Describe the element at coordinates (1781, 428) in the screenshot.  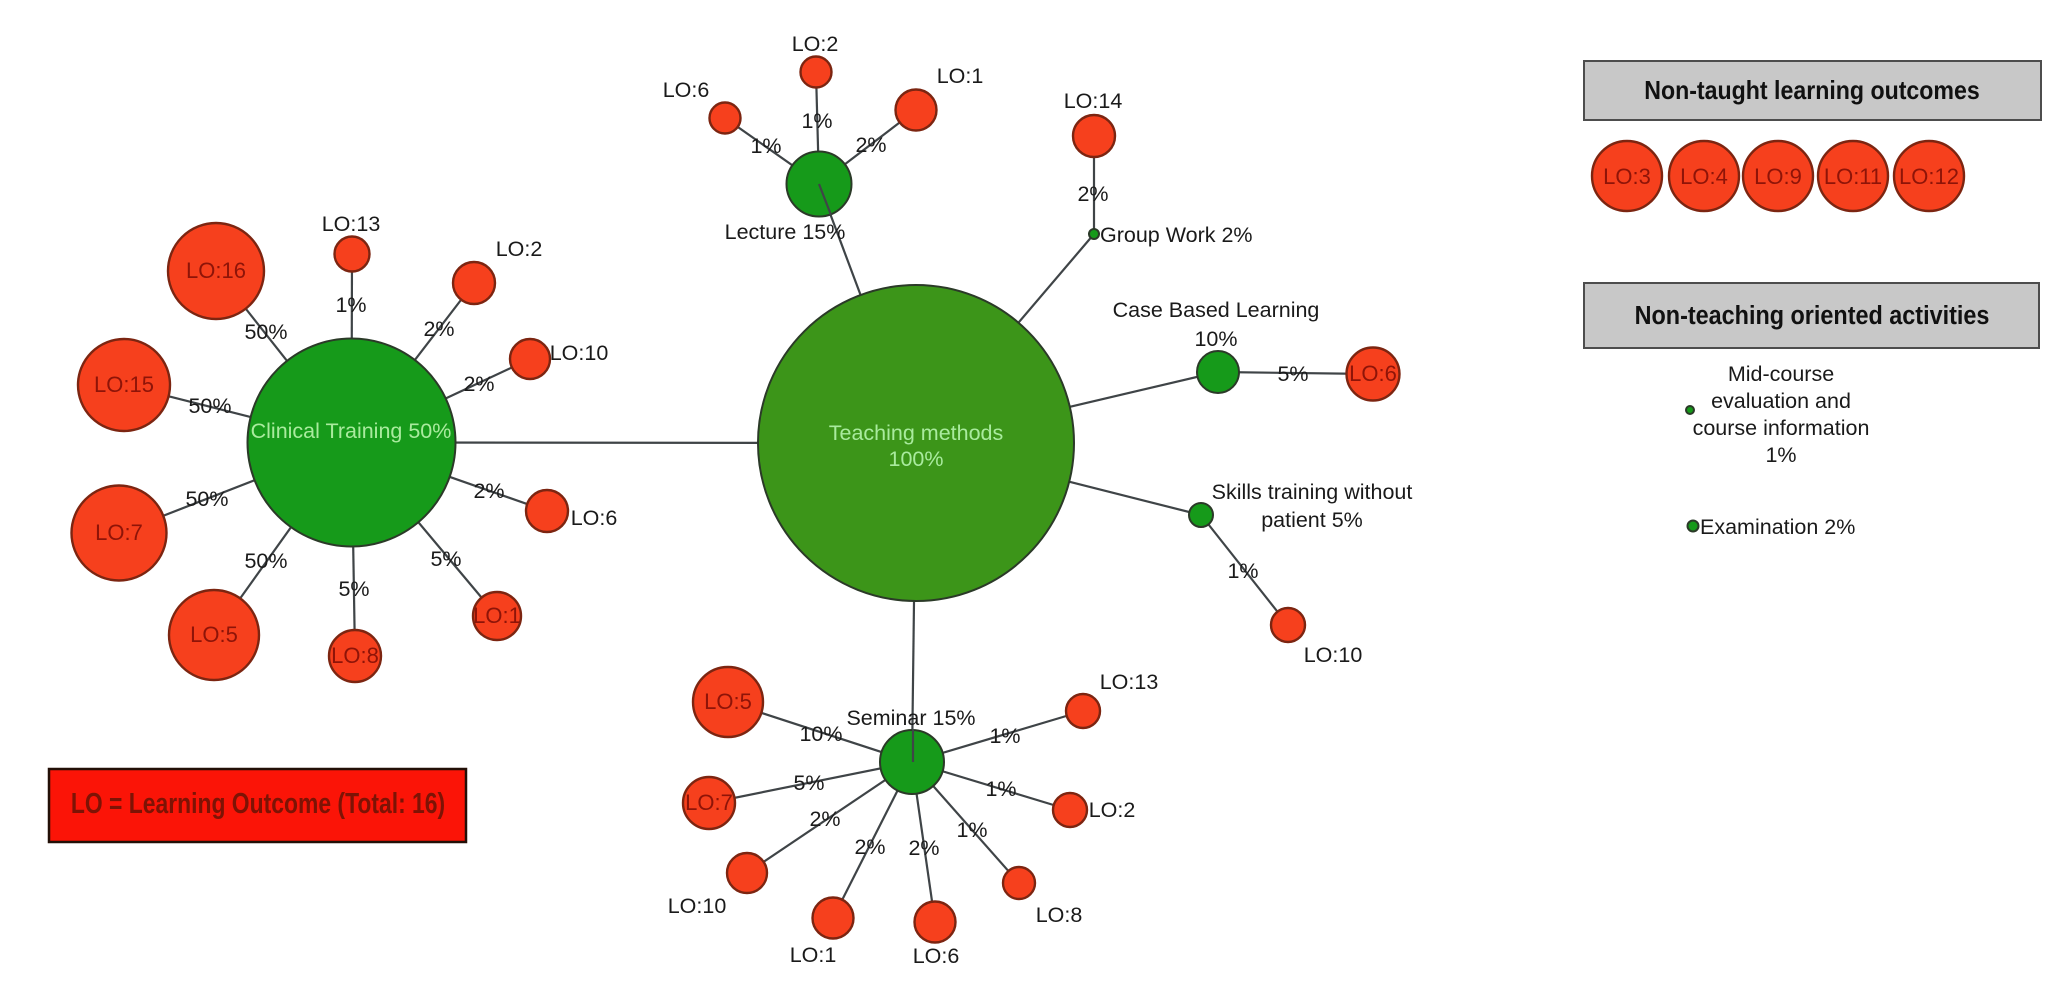
I see `svg-text: course information` at that location.